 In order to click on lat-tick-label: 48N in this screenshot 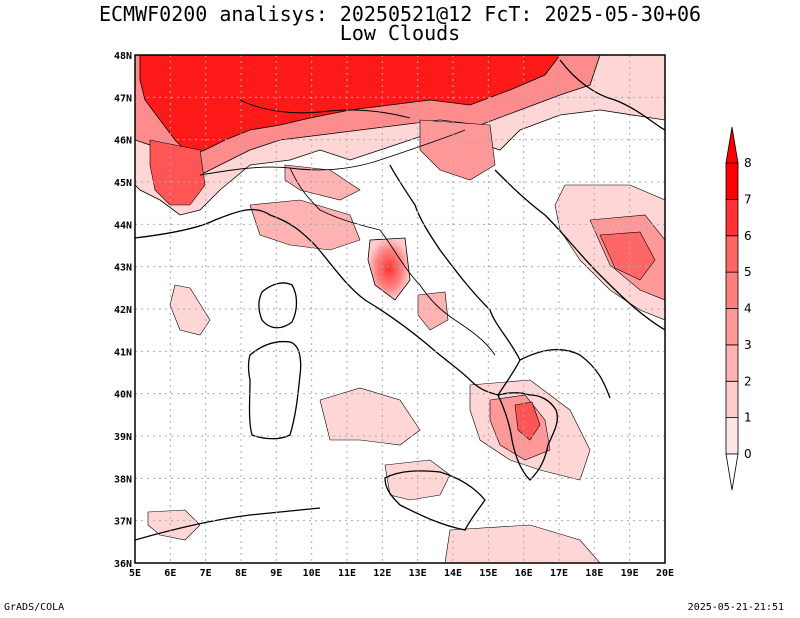, I will do `click(123, 56)`.